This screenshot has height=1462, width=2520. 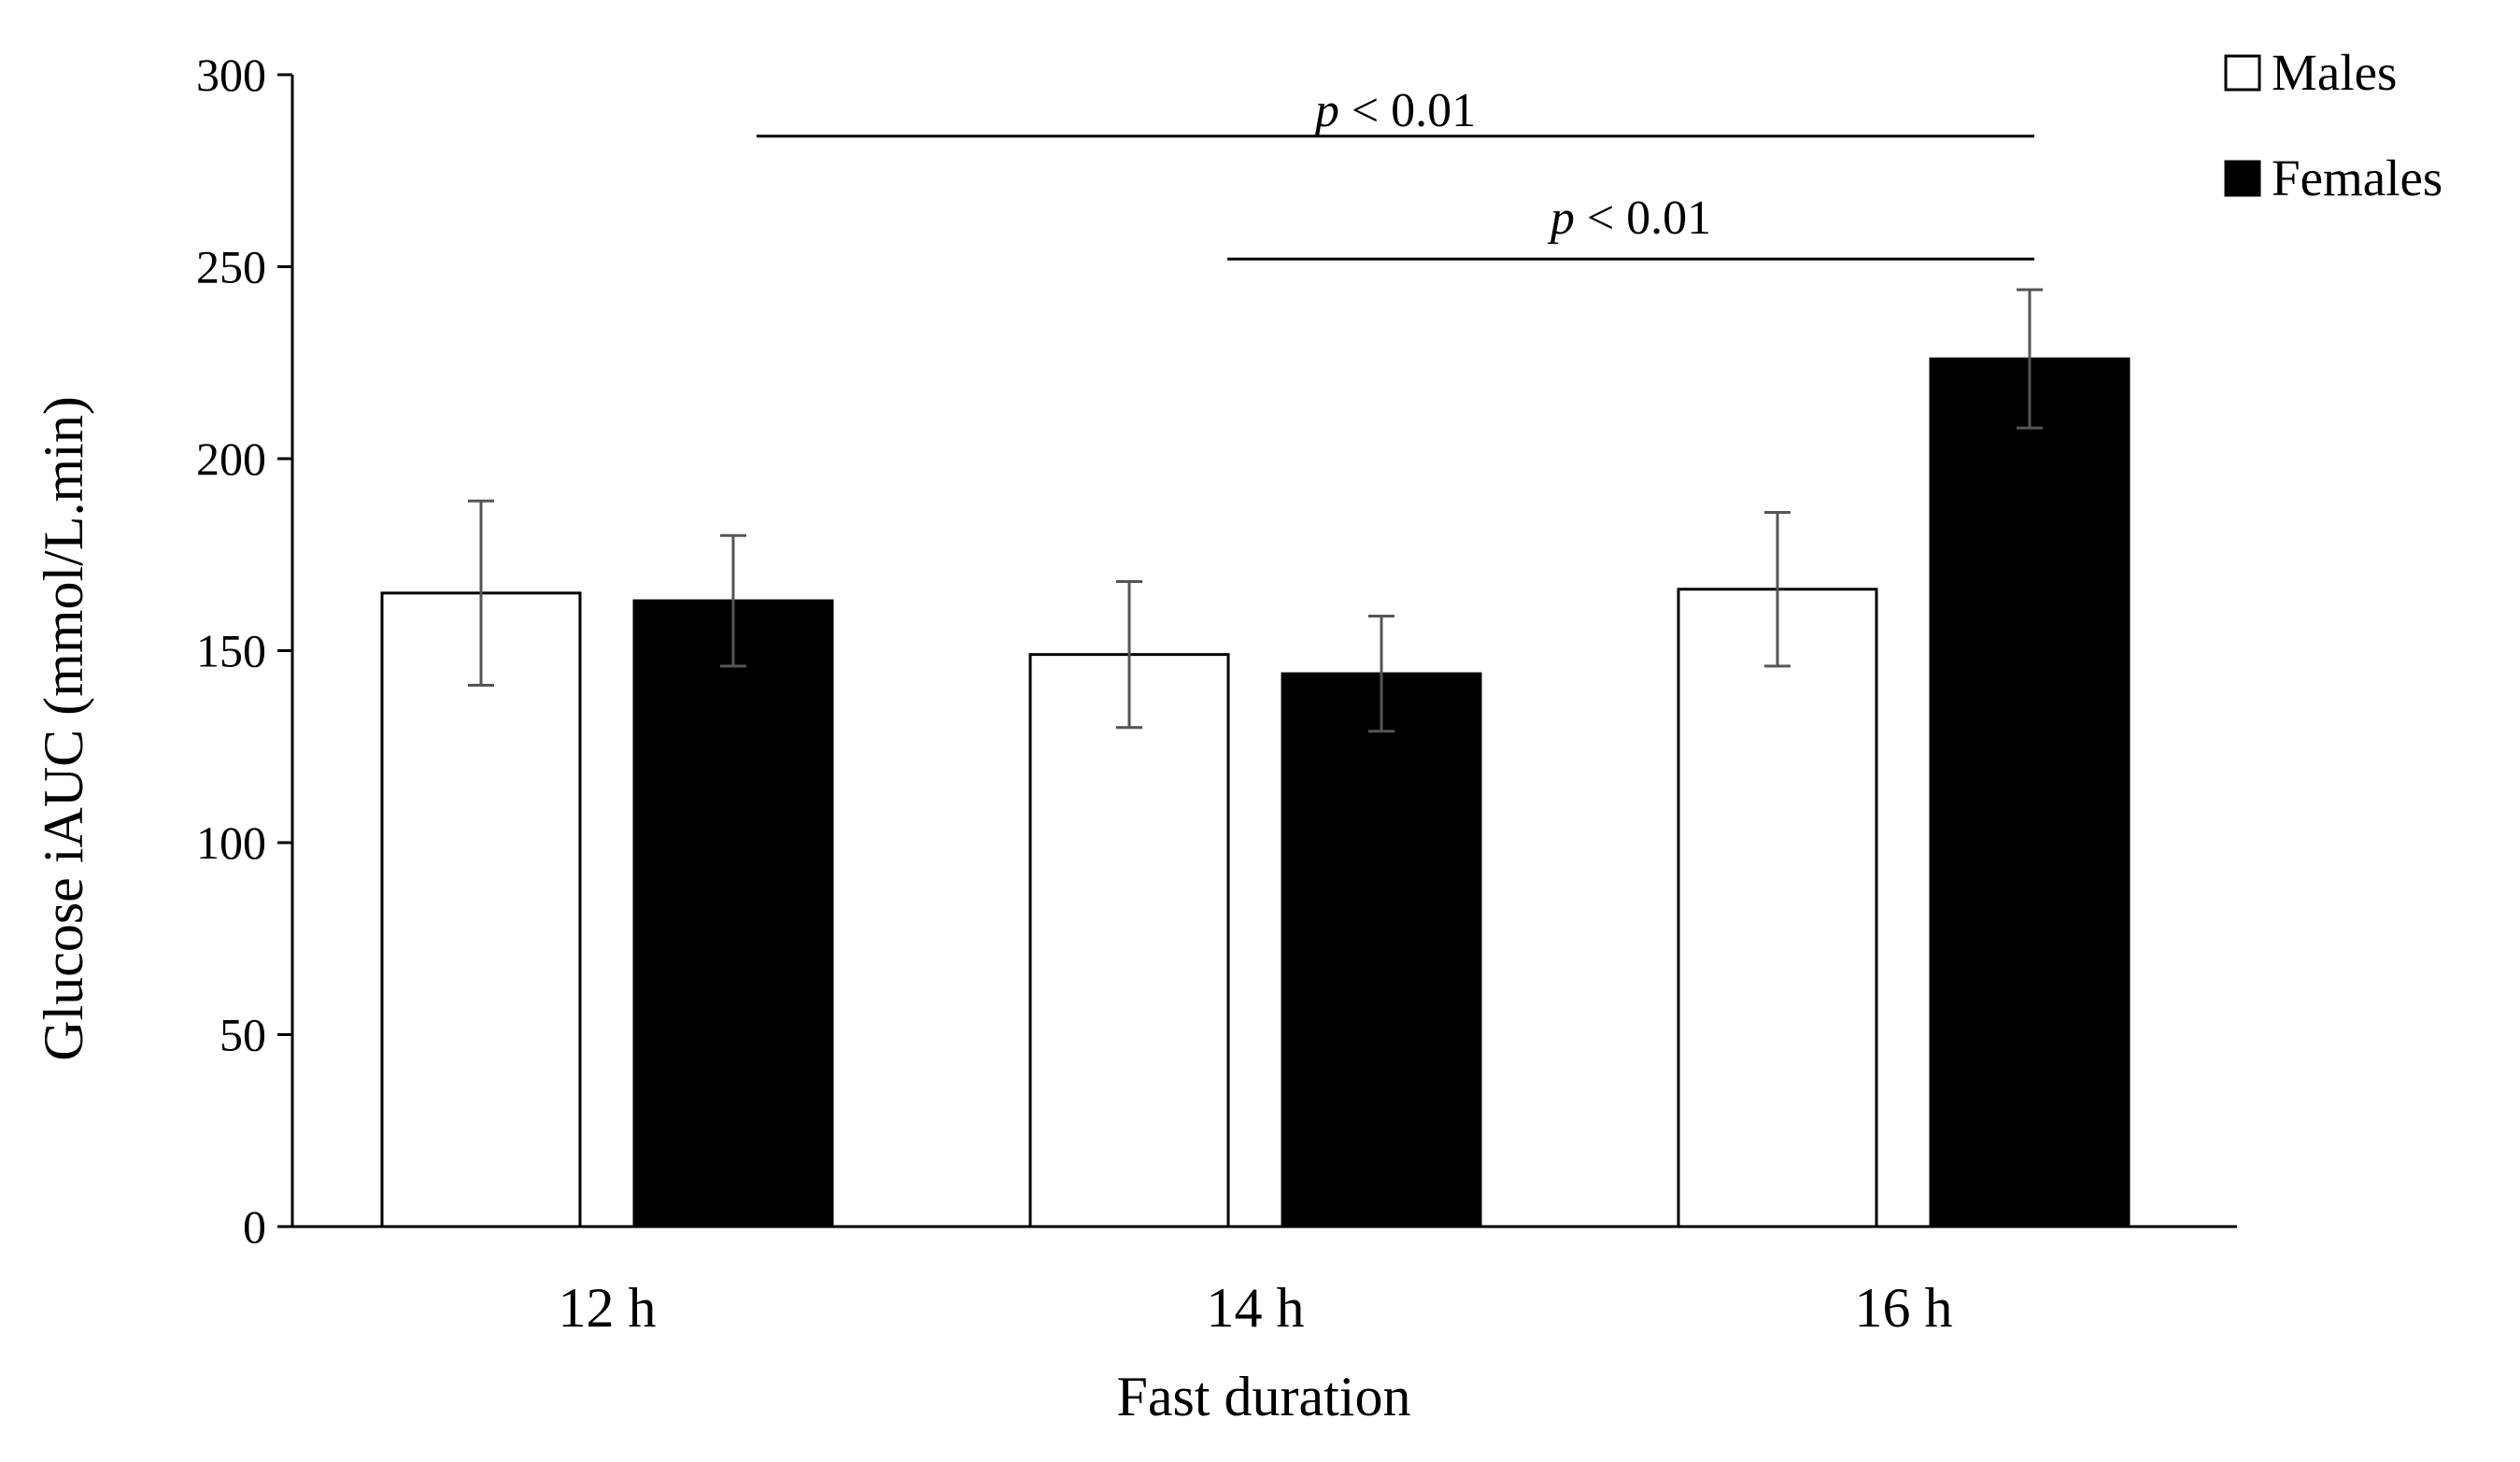 I want to click on bar-females-16h, so click(x=2030, y=792).